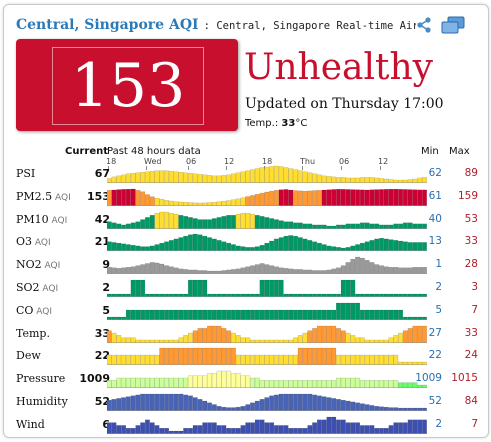 This screenshot has width=491, height=442. What do you see at coordinates (87, 151) in the screenshot?
I see `current-column-header: Current` at bounding box center [87, 151].